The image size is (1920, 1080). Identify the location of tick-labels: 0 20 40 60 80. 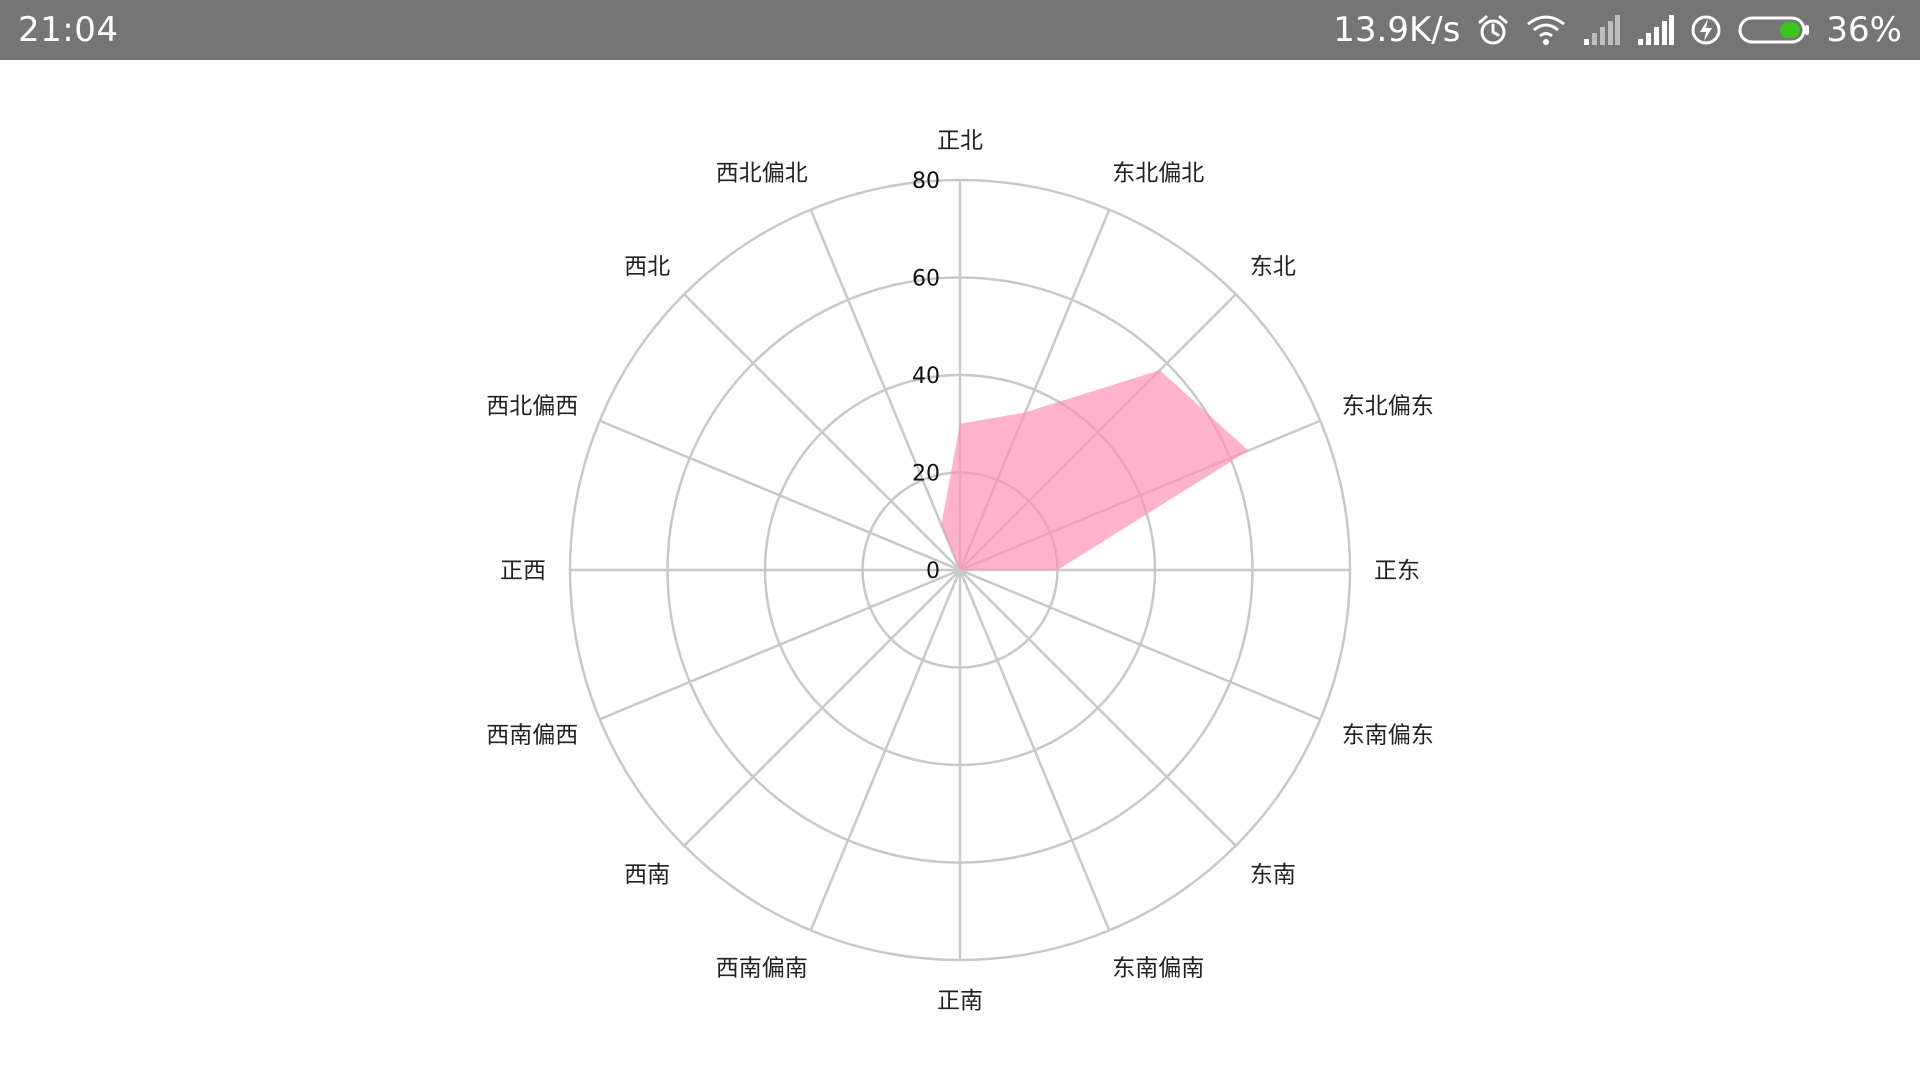
(926, 376).